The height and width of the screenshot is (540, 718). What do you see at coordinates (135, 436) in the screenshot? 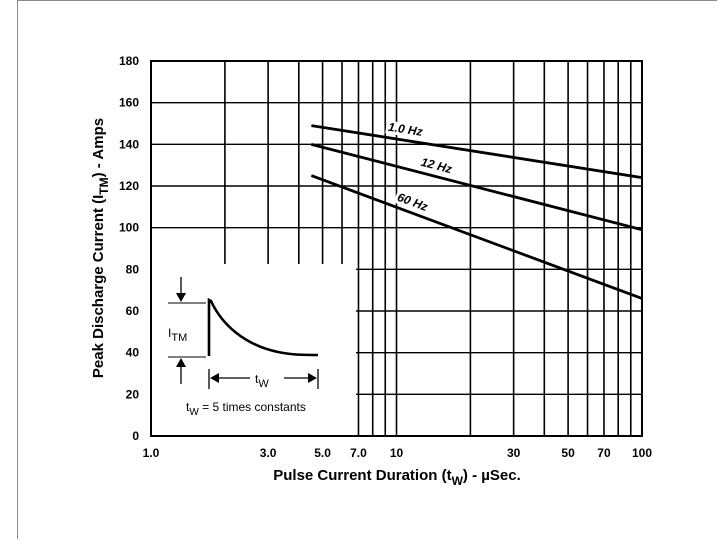
I see `y-tick-label: 0` at bounding box center [135, 436].